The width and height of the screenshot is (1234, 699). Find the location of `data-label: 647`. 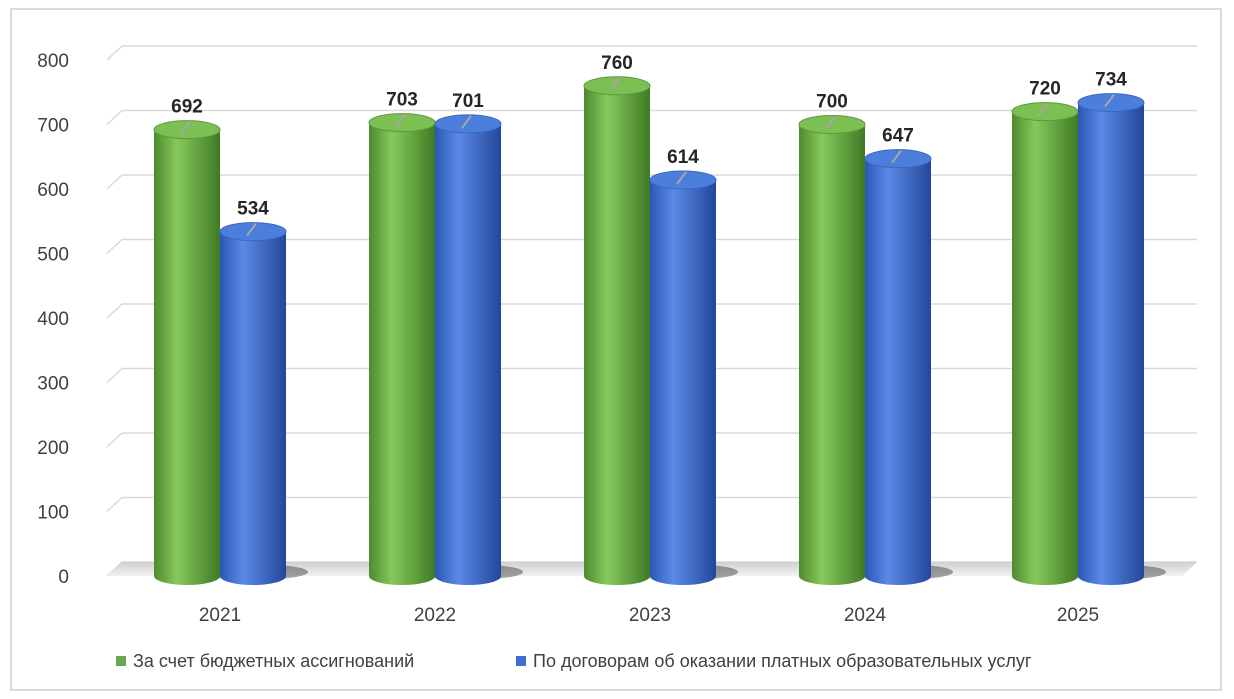

data-label: 647 is located at coordinates (898, 136).